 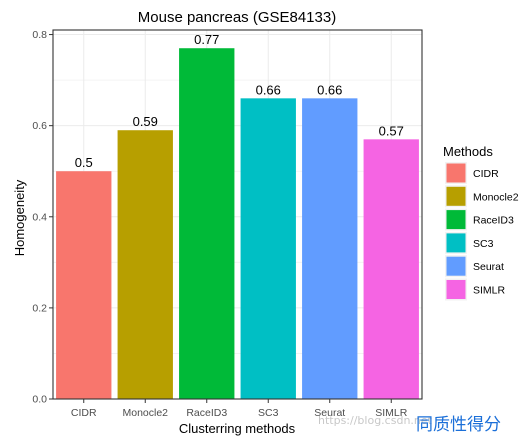 I want to click on y-tick-label: 0.8, so click(x=39, y=35).